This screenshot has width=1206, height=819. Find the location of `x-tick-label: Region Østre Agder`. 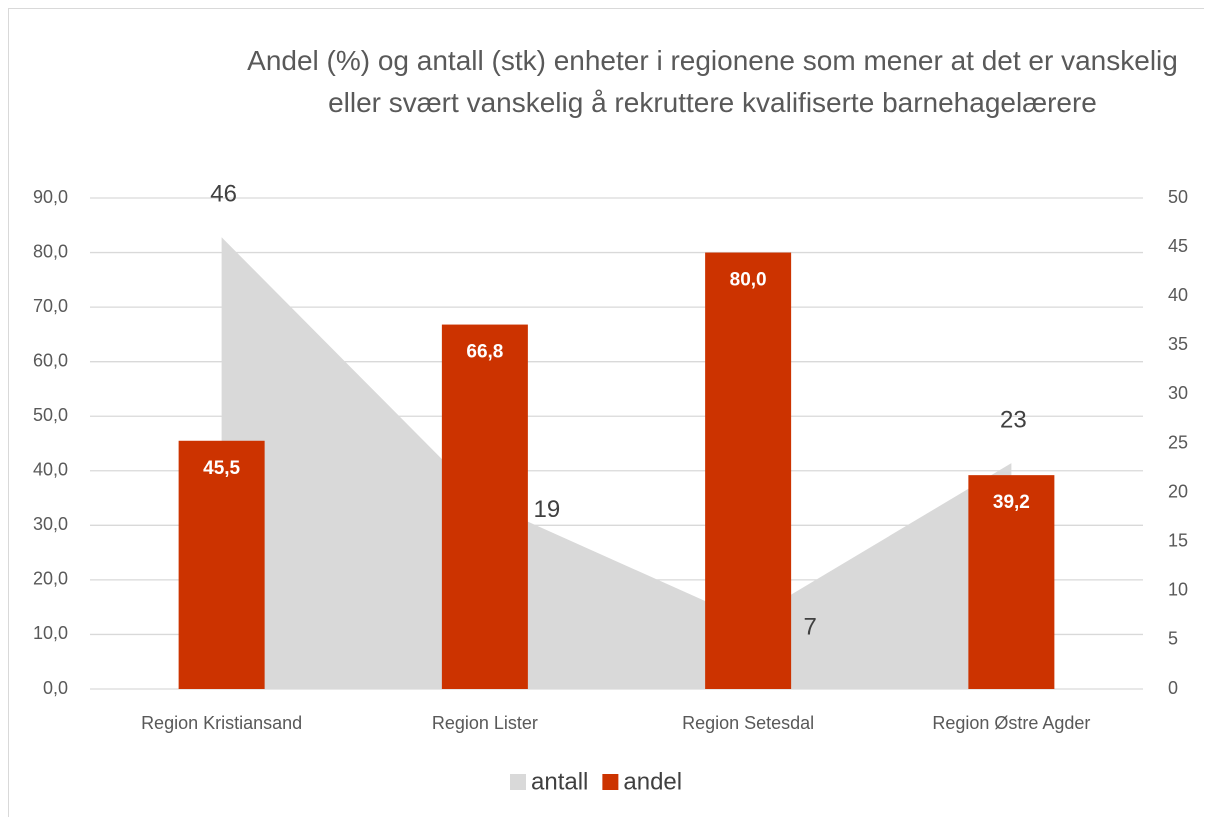

x-tick-label: Region Østre Agder is located at coordinates (1011, 723).